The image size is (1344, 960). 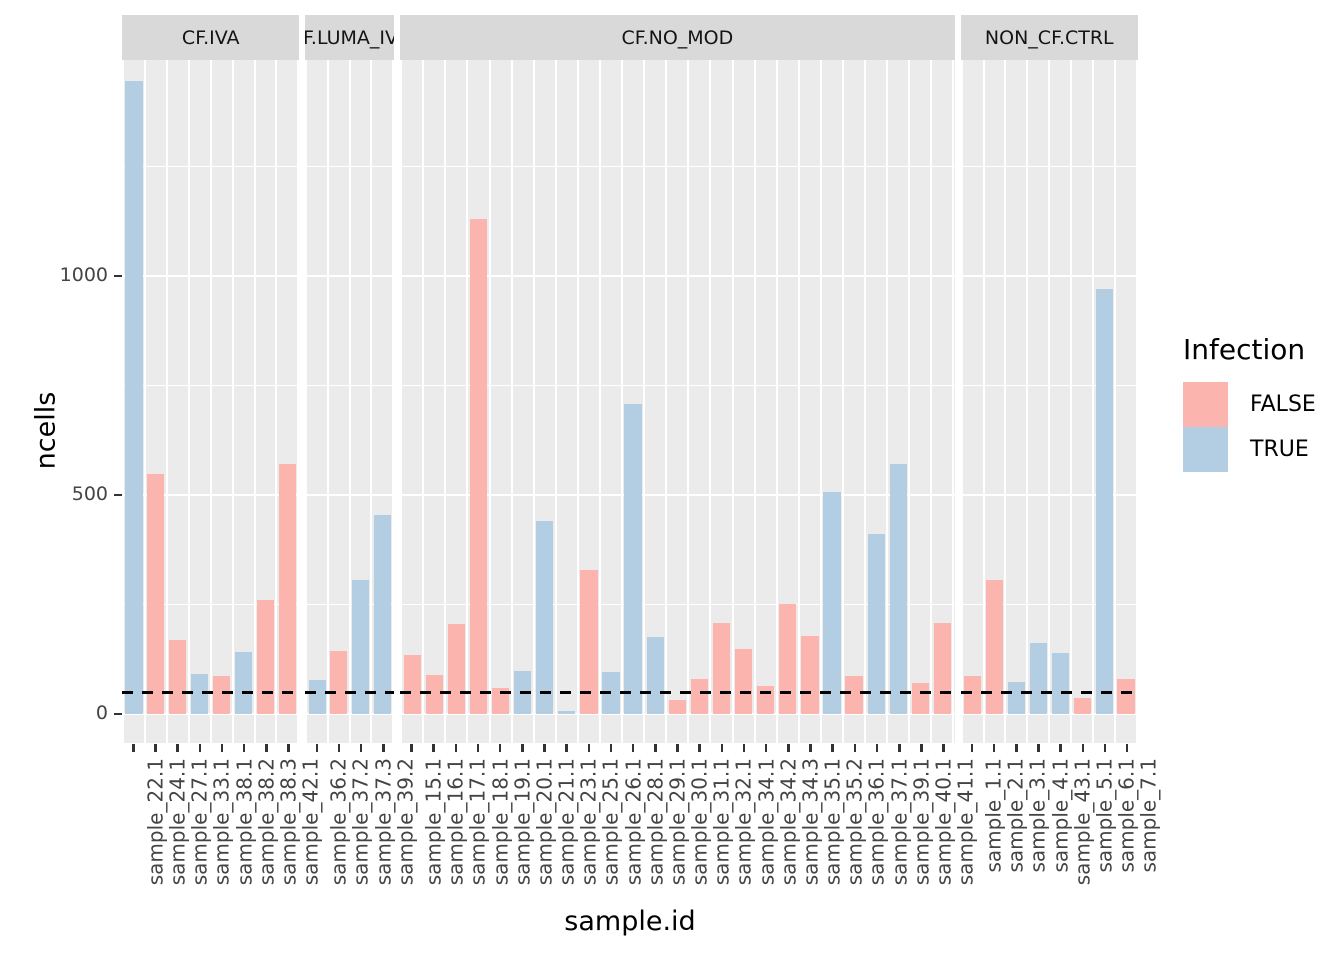 What do you see at coordinates (1244, 349) in the screenshot?
I see `legend-title: Infection` at bounding box center [1244, 349].